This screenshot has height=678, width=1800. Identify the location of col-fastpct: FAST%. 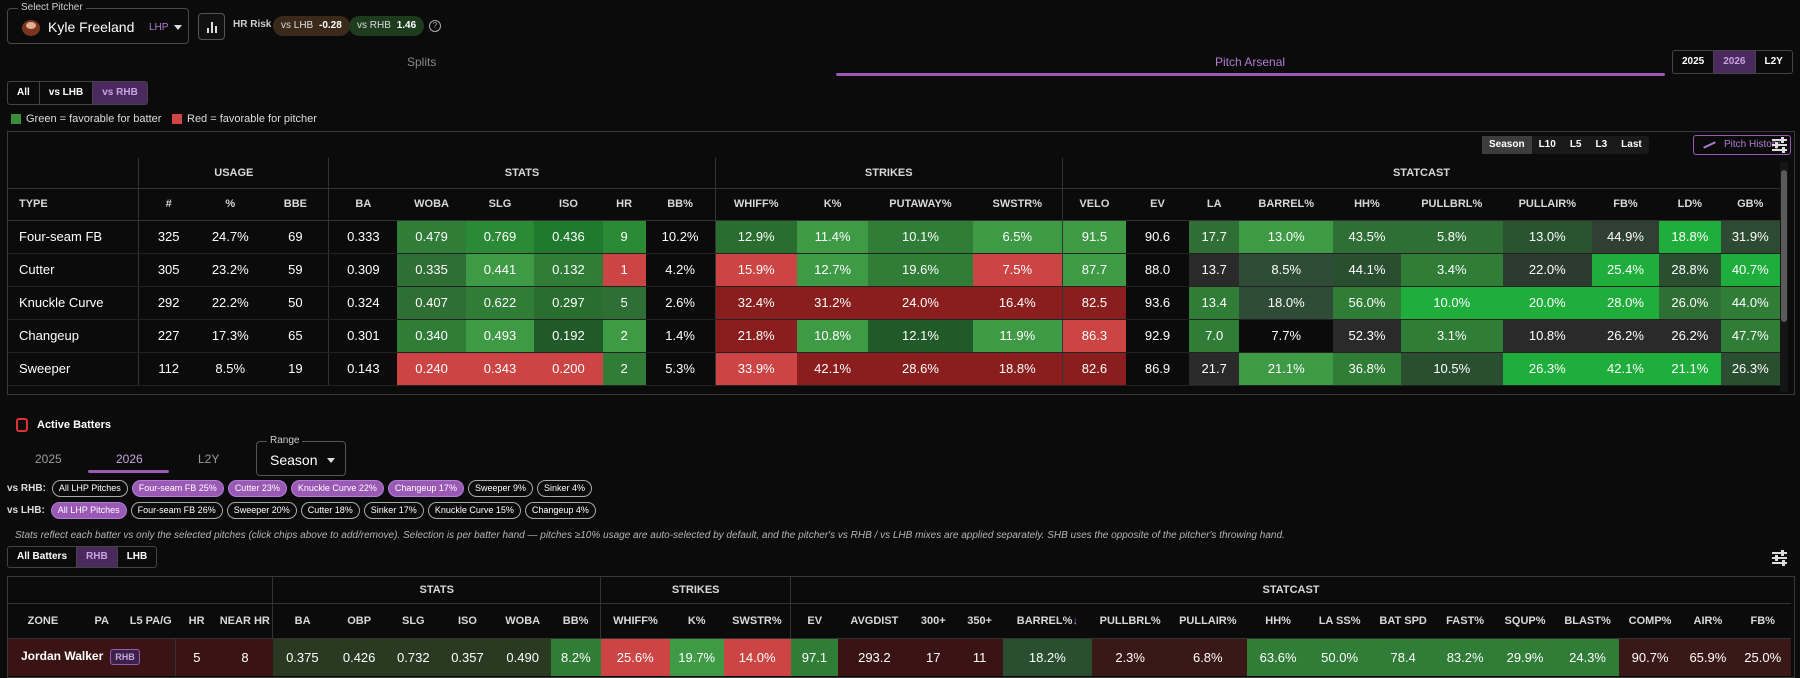
(1465, 621).